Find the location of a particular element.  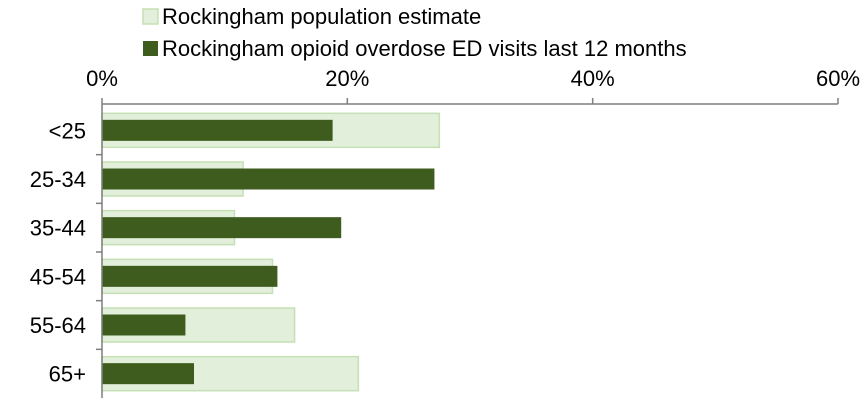

category-label: 45-54 is located at coordinates (58, 276).